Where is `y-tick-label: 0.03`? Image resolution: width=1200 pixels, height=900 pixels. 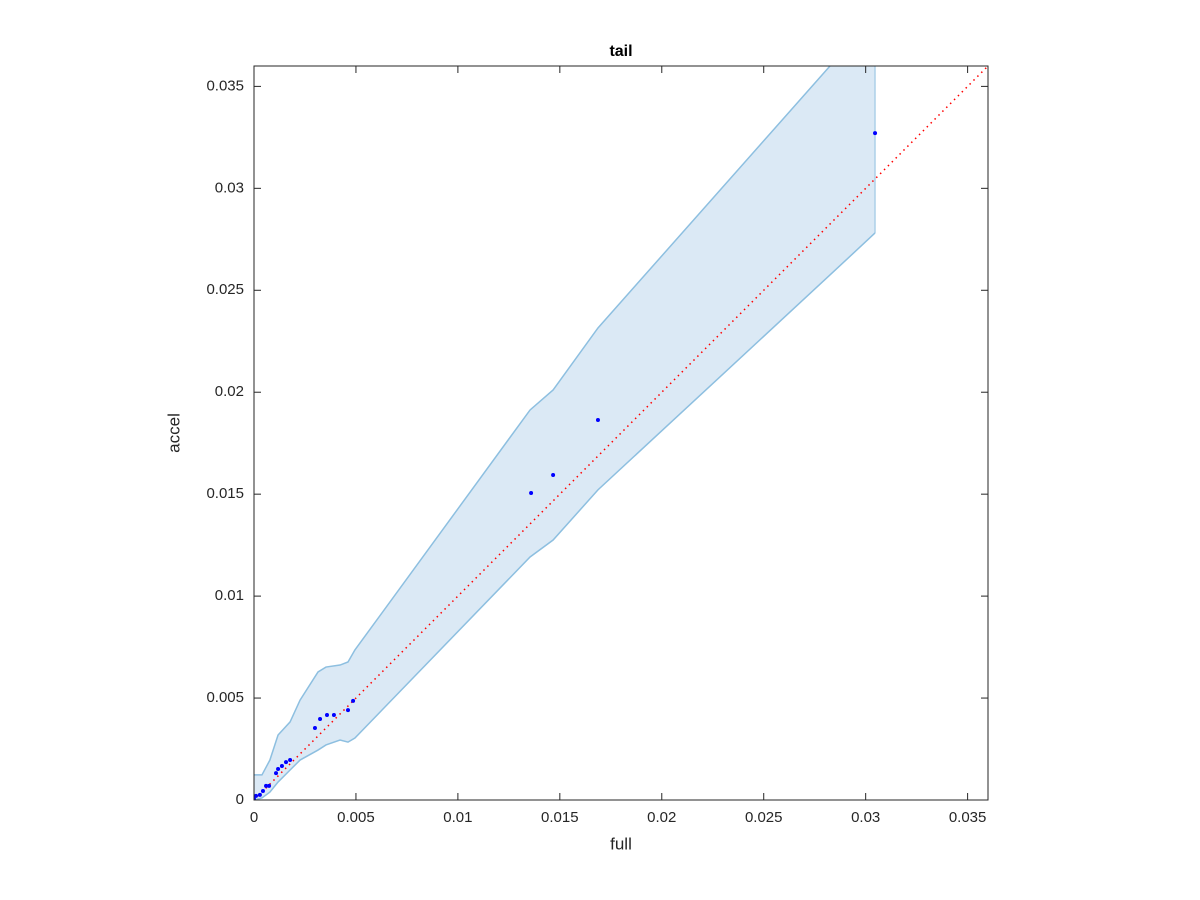
y-tick-label: 0.03 is located at coordinates (229, 187).